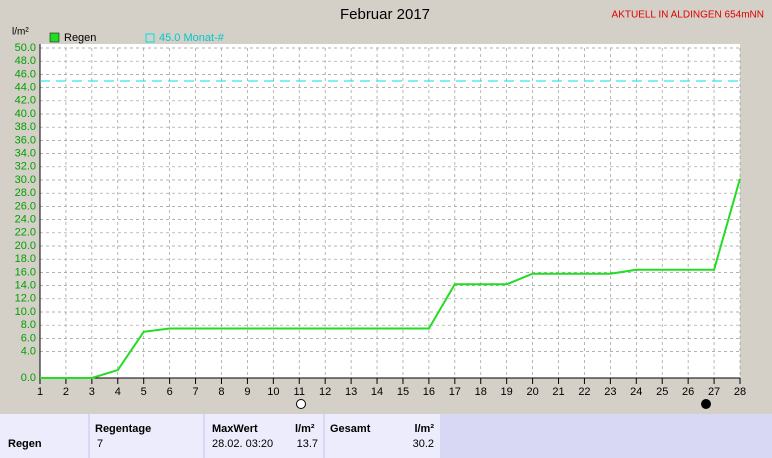 The image size is (772, 458). Describe the element at coordinates (532, 392) in the screenshot. I see `x-tick-label: 20` at that location.